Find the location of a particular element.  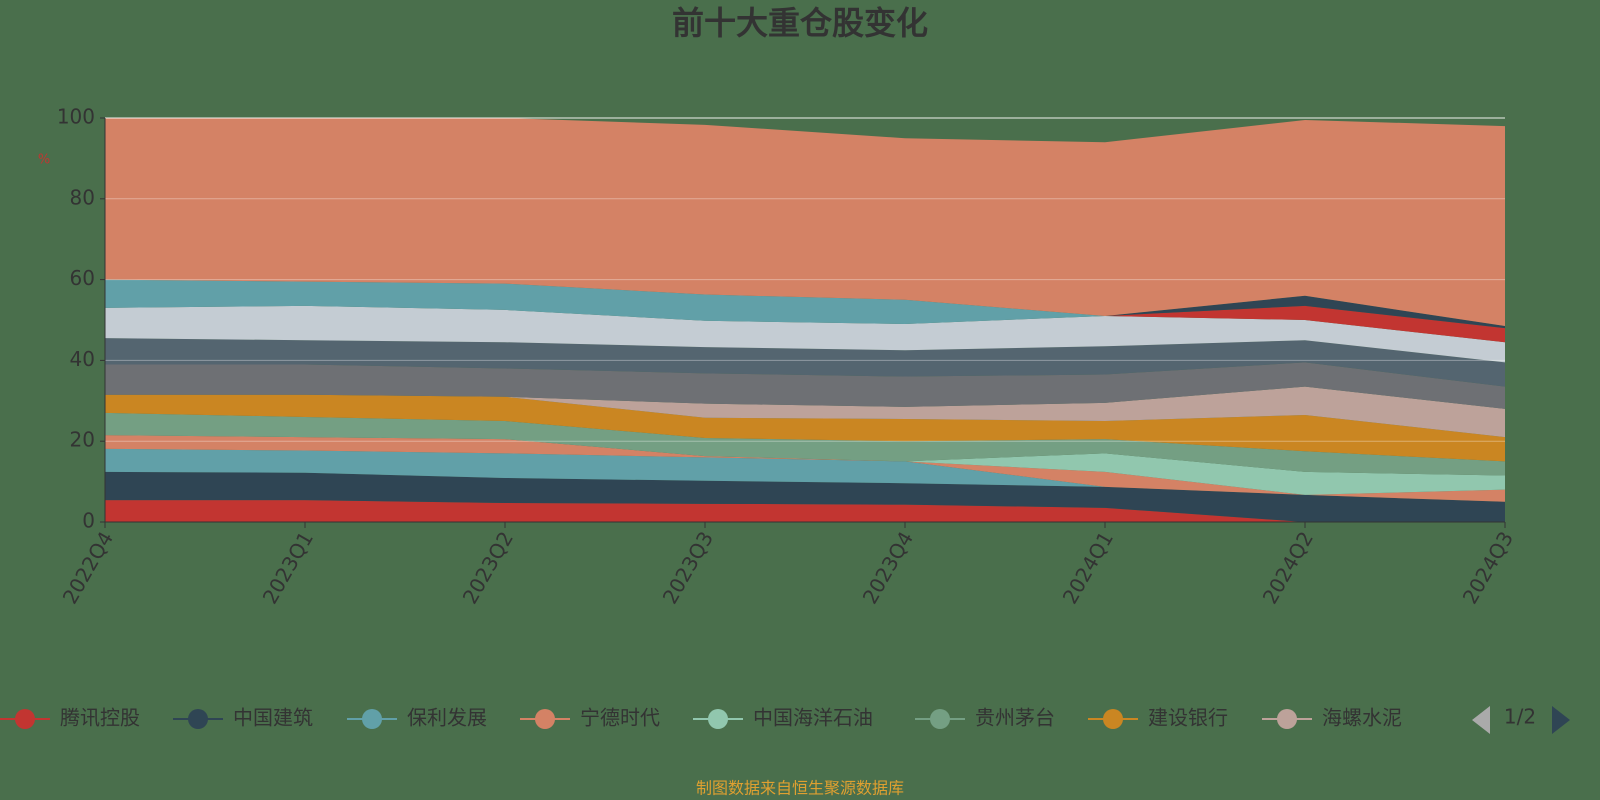

legend-item: 宁德时代 is located at coordinates (590, 718).